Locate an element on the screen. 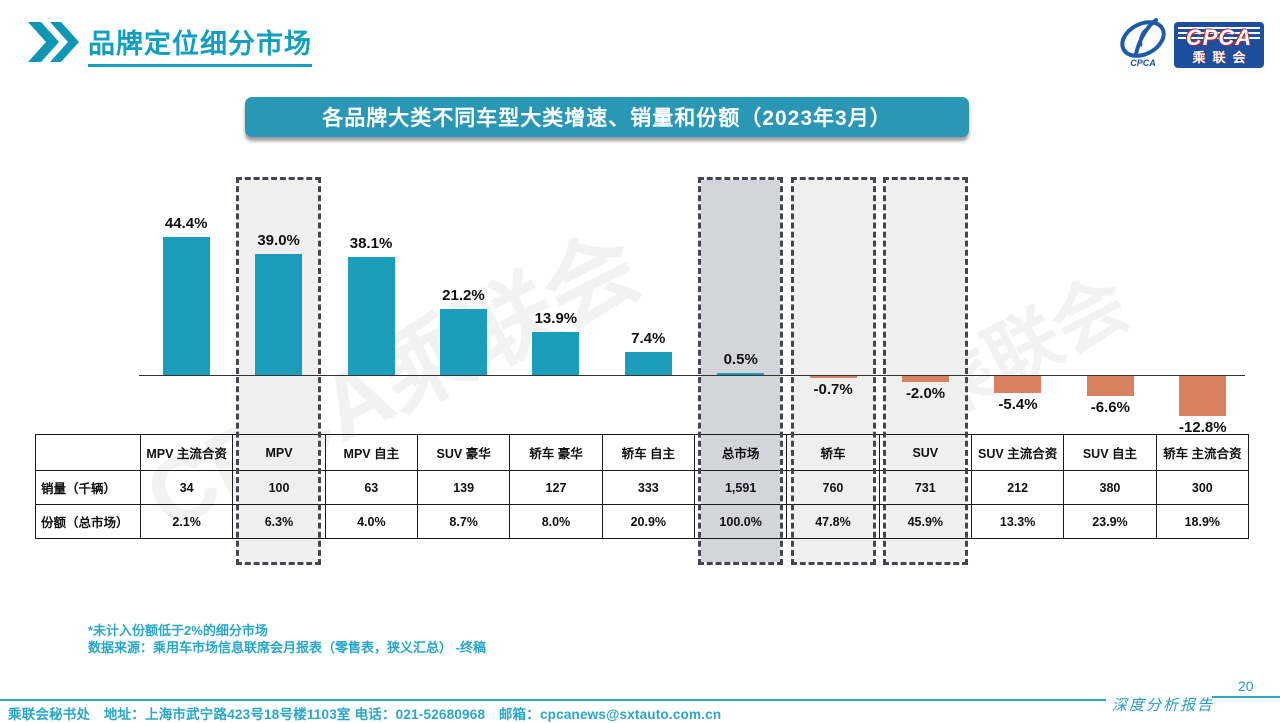 The height and width of the screenshot is (723, 1280). cpca-logo: CPCA CPCA 乘联会 is located at coordinates (1191, 44).